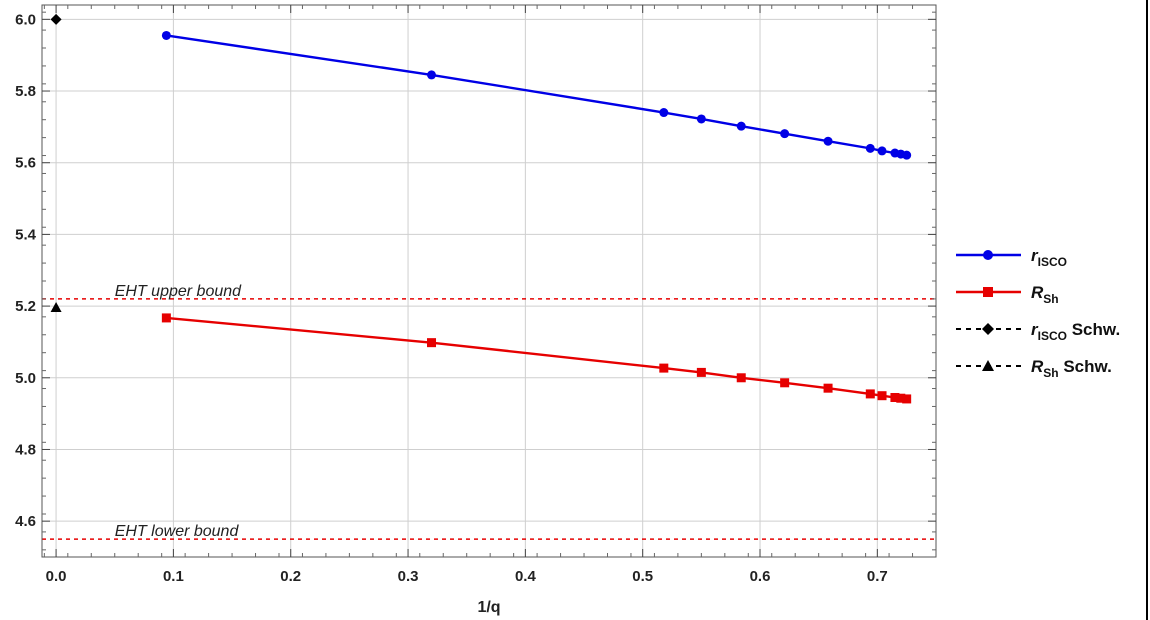 The width and height of the screenshot is (1150, 620). What do you see at coordinates (290, 576) in the screenshot?
I see `x-tick-label: 0.2` at bounding box center [290, 576].